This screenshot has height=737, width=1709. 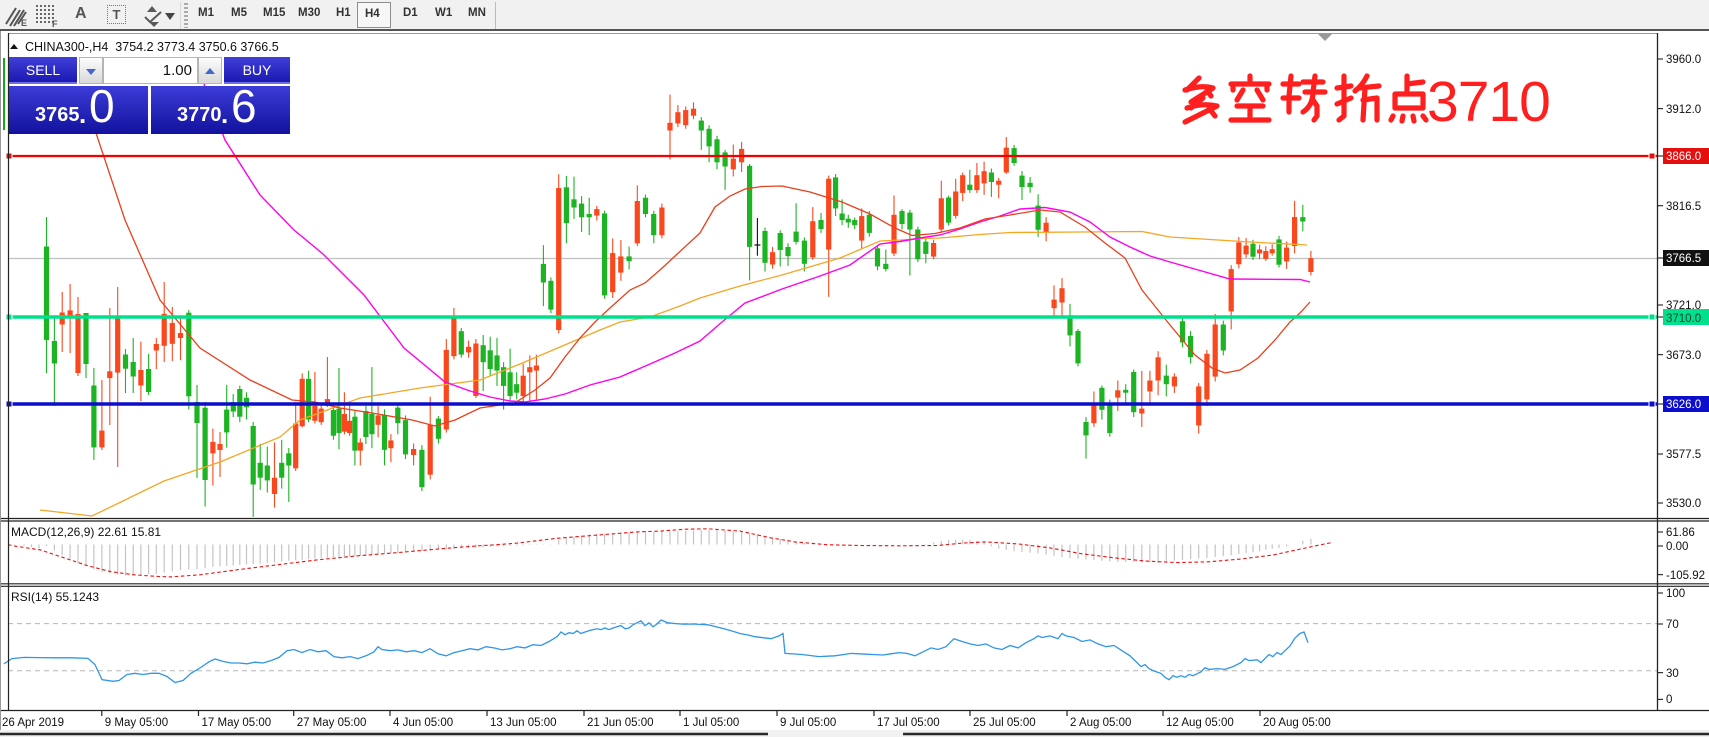 What do you see at coordinates (1683, 157) in the screenshot?
I see `svg-text: 3866.0` at bounding box center [1683, 157].